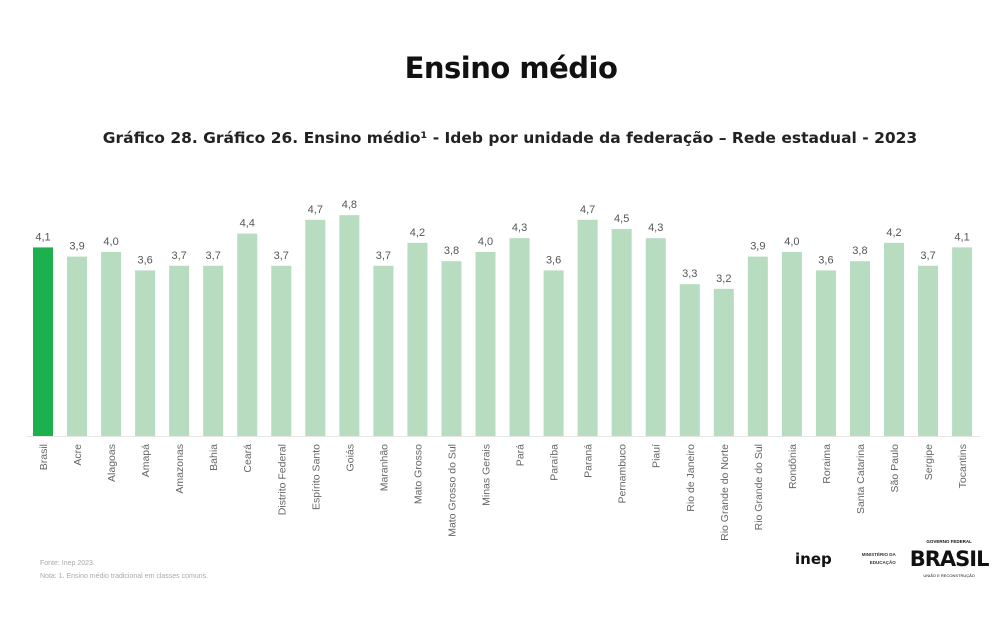 This screenshot has height=626, width=1000. Describe the element at coordinates (78, 455) in the screenshot. I see `x-tick-label: Acre` at that location.